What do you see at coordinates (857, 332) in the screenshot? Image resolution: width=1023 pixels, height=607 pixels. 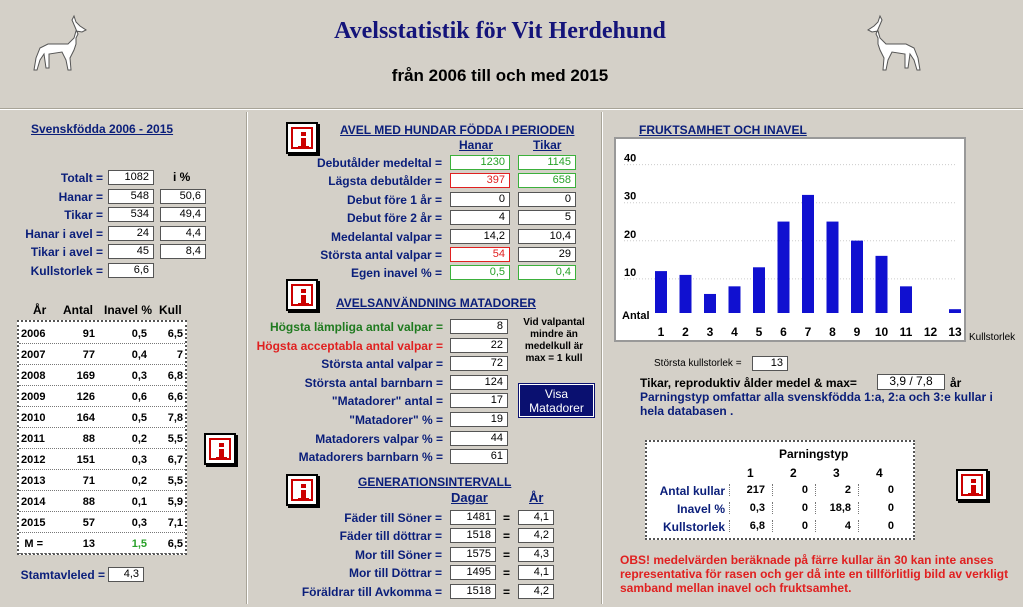 I see `x-tick-label: 9` at bounding box center [857, 332].